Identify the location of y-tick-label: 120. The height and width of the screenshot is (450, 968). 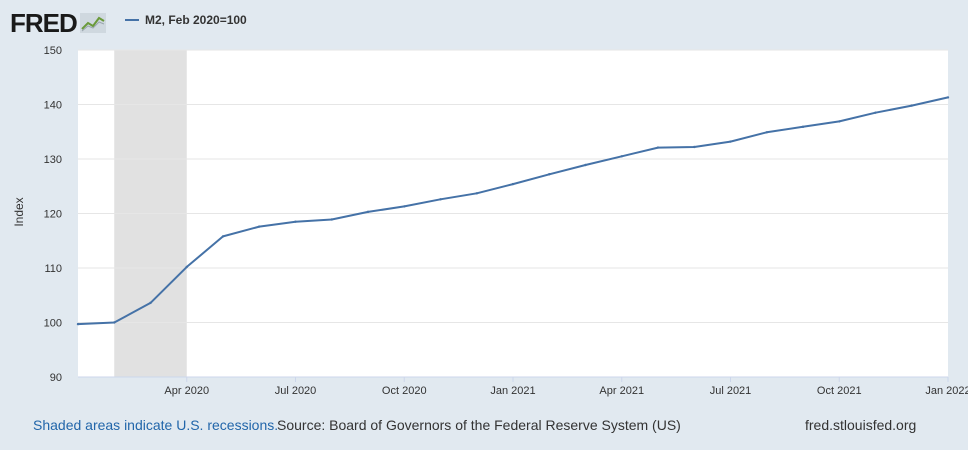
(53, 215).